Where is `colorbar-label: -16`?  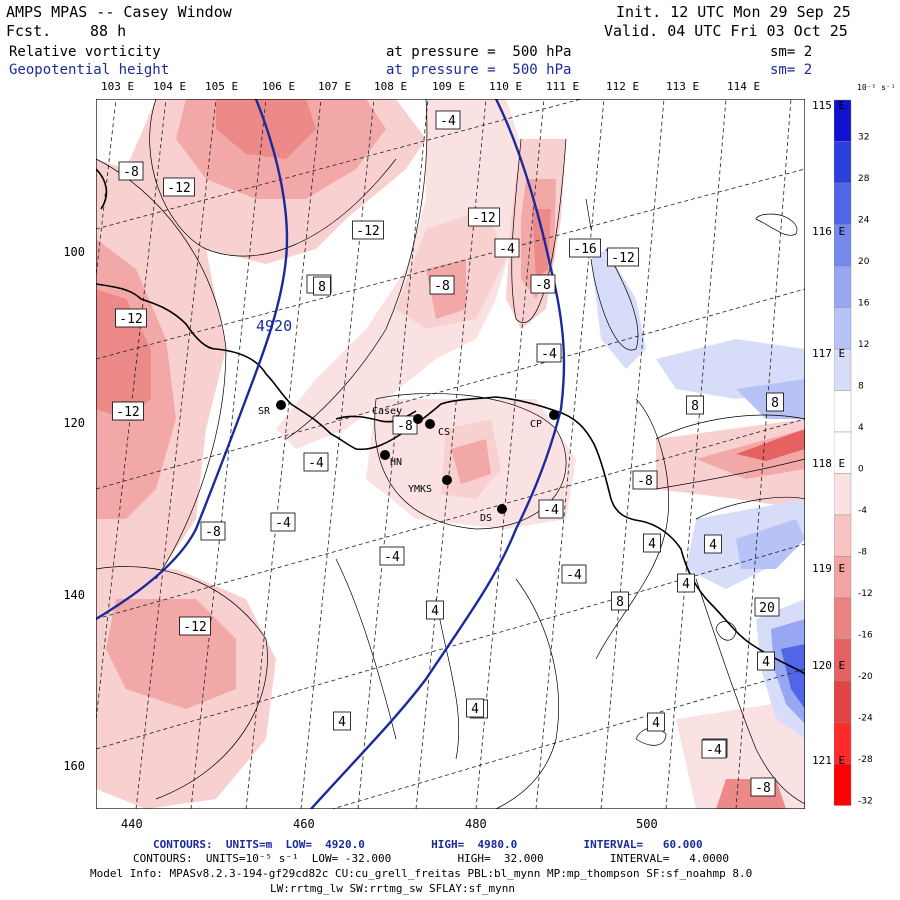
colorbar-label: -16 is located at coordinates (865, 636).